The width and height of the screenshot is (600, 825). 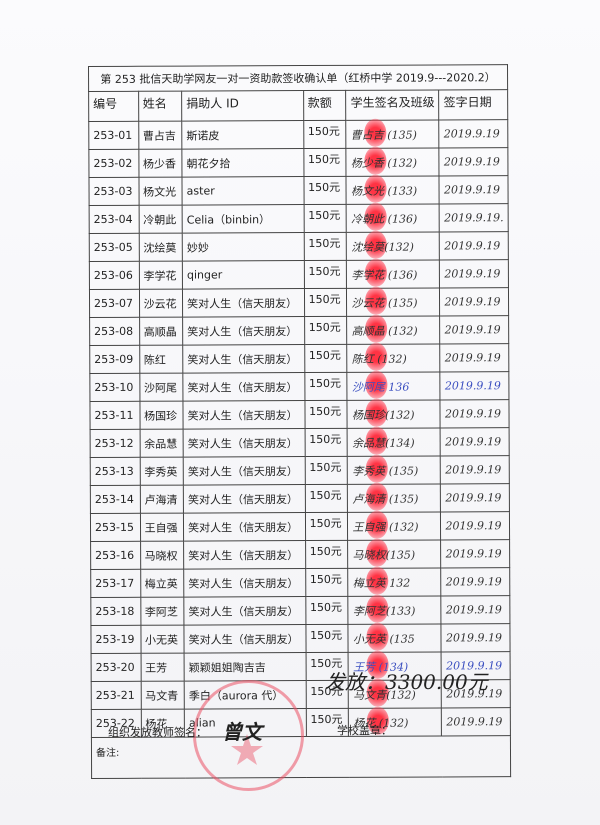 What do you see at coordinates (395, 637) in the screenshot?
I see `row-student-signature: 小无英 (135` at bounding box center [395, 637].